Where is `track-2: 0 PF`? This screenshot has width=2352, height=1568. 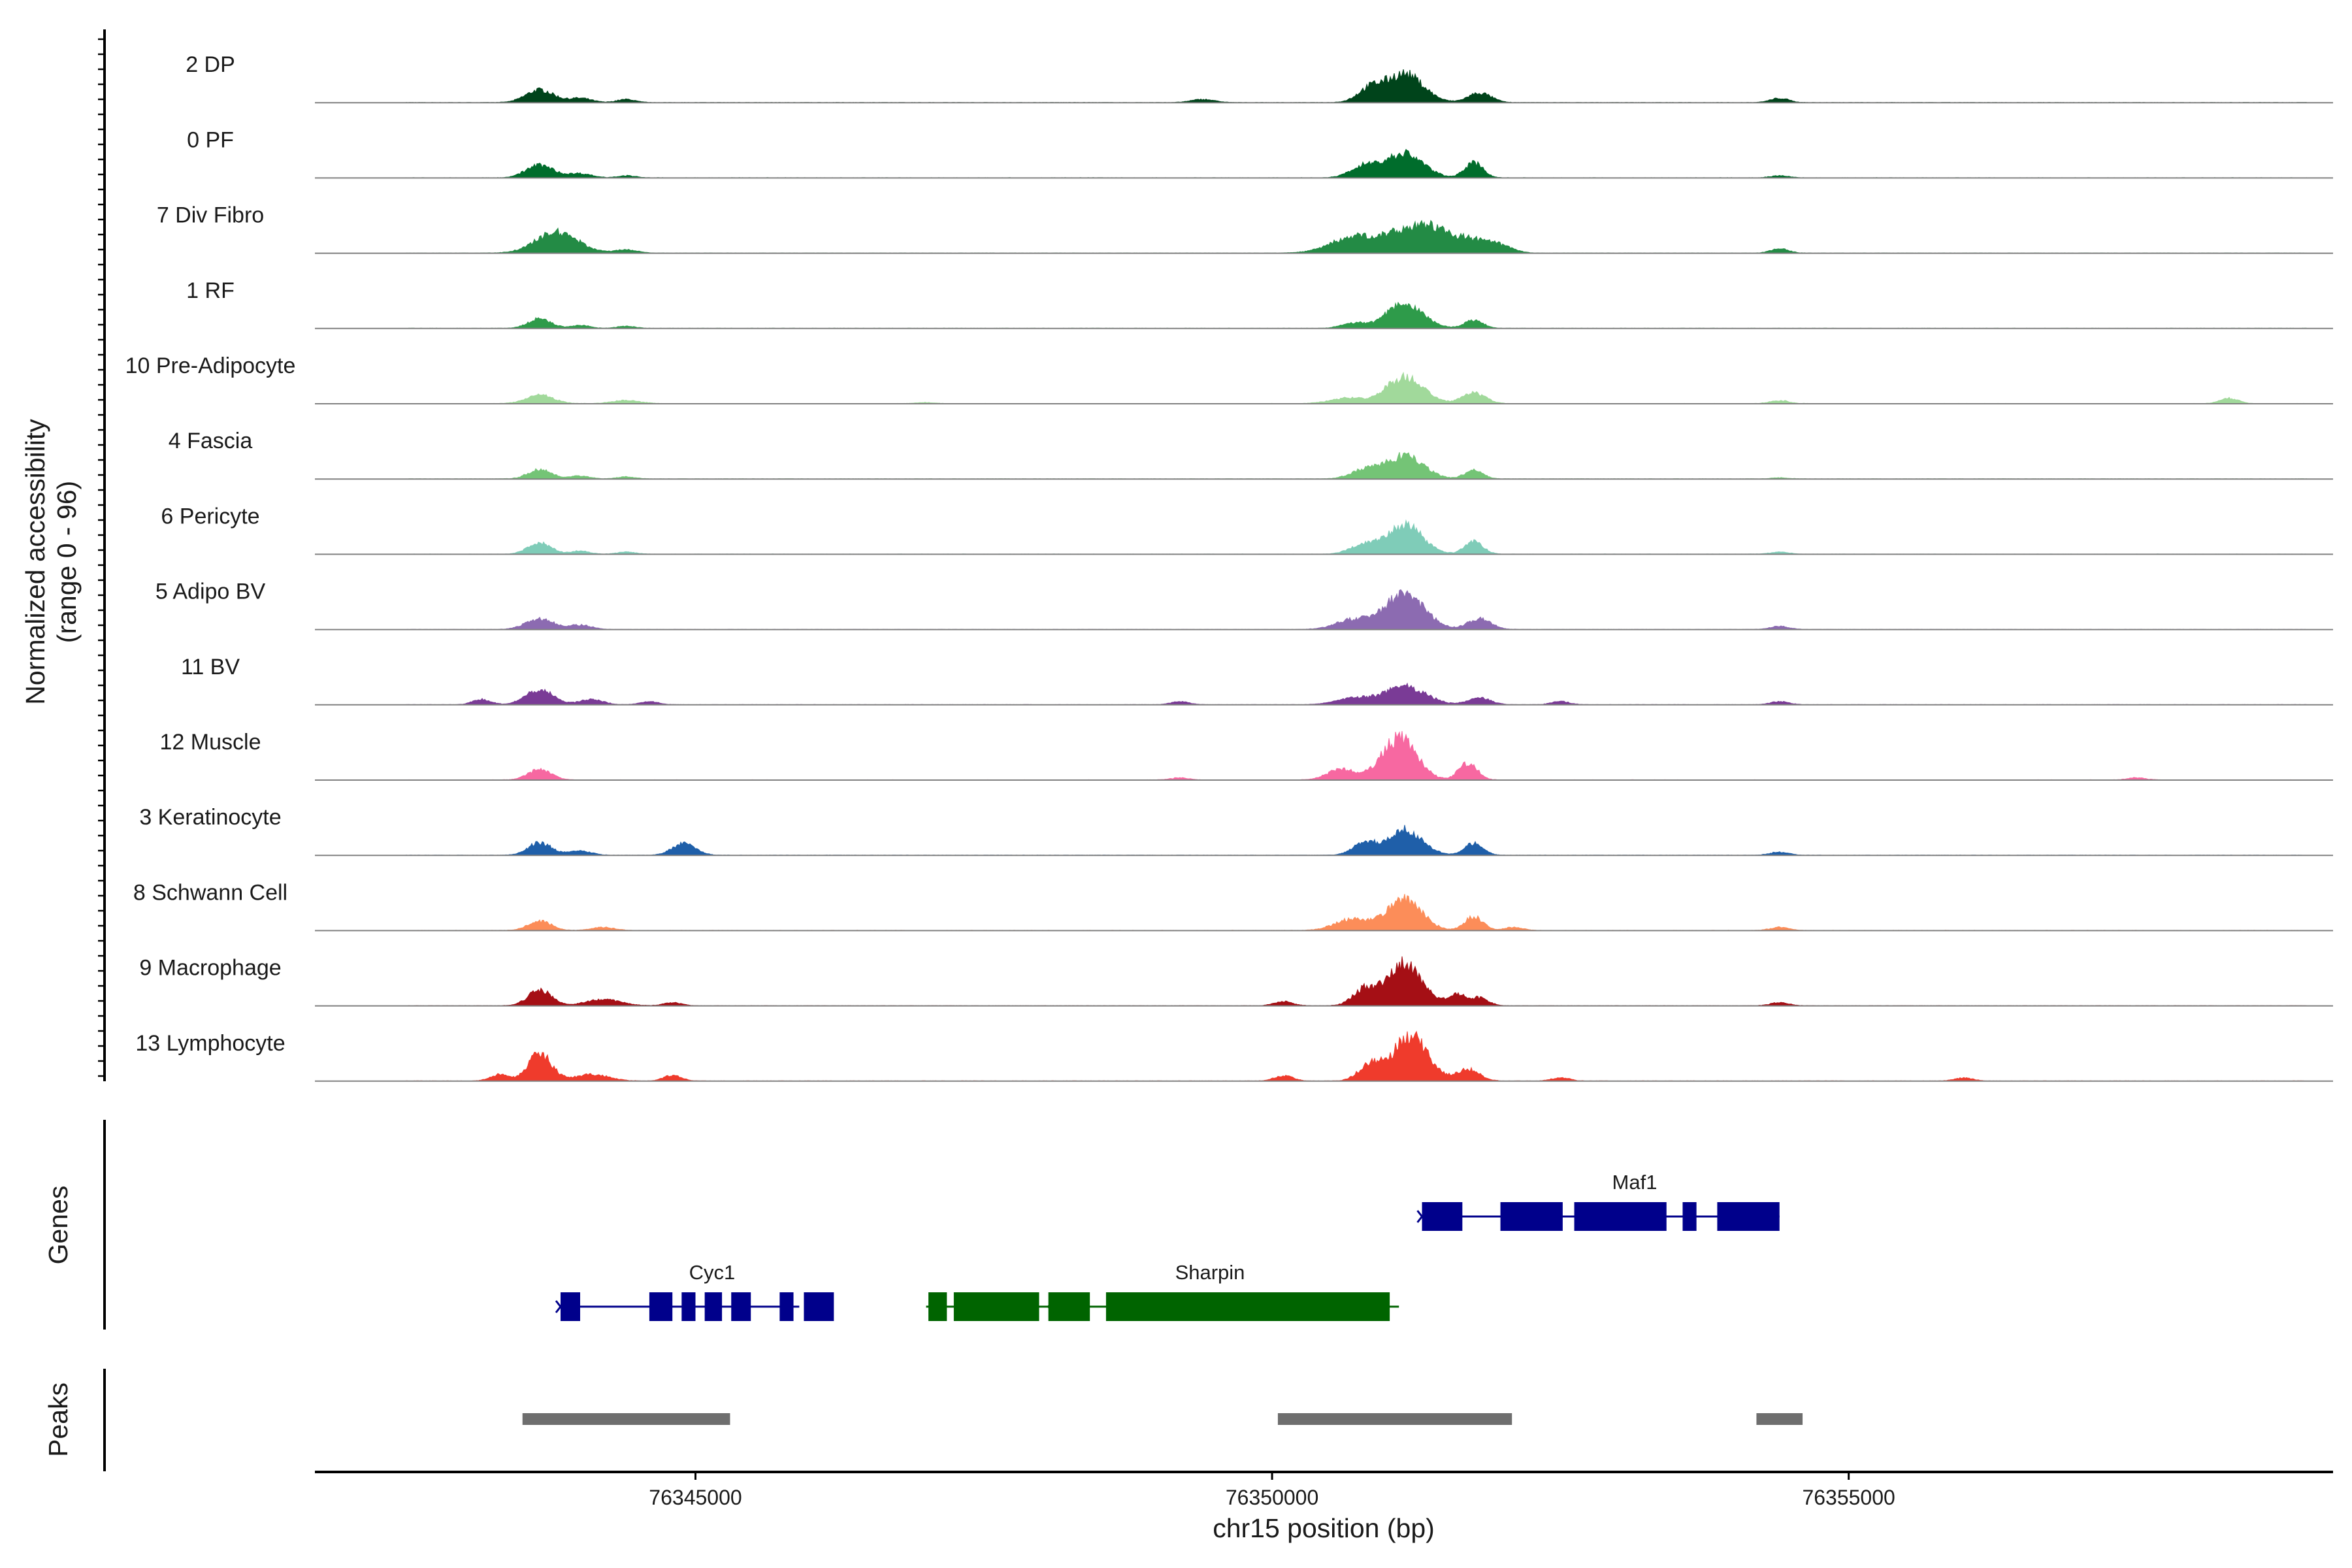
track-2: 0 PF is located at coordinates (1260, 153).